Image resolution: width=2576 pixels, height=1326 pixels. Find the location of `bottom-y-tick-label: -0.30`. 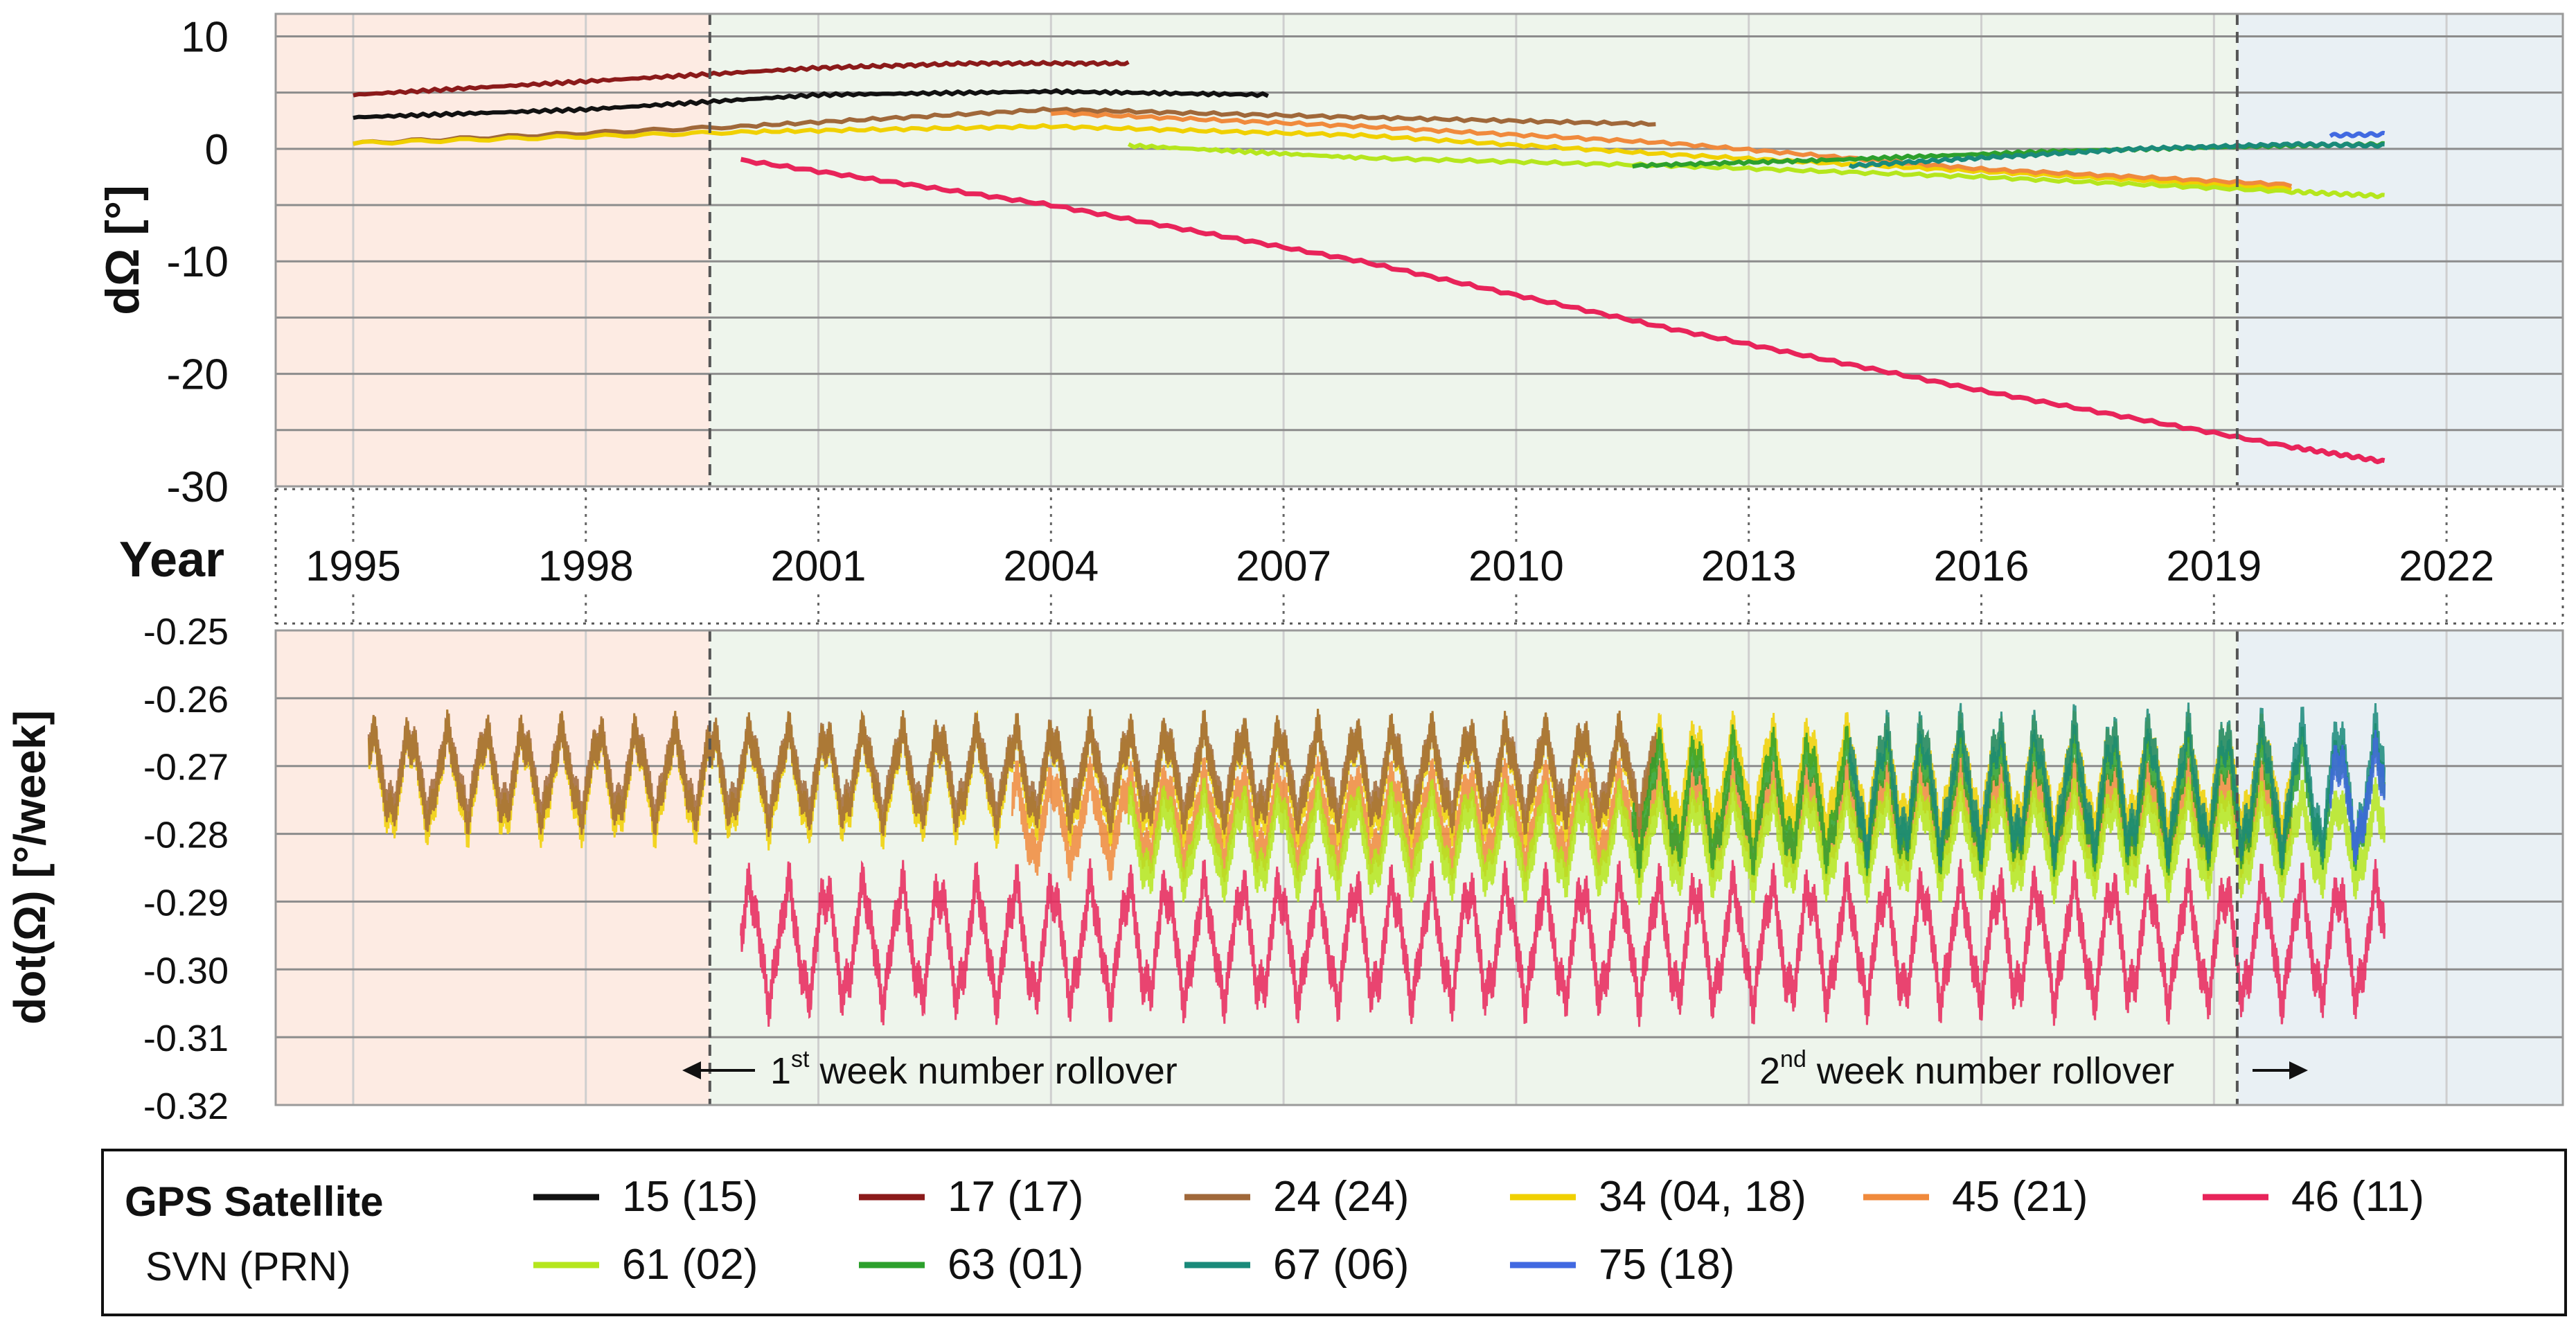

bottom-y-tick-label: -0.30 is located at coordinates (186, 970).